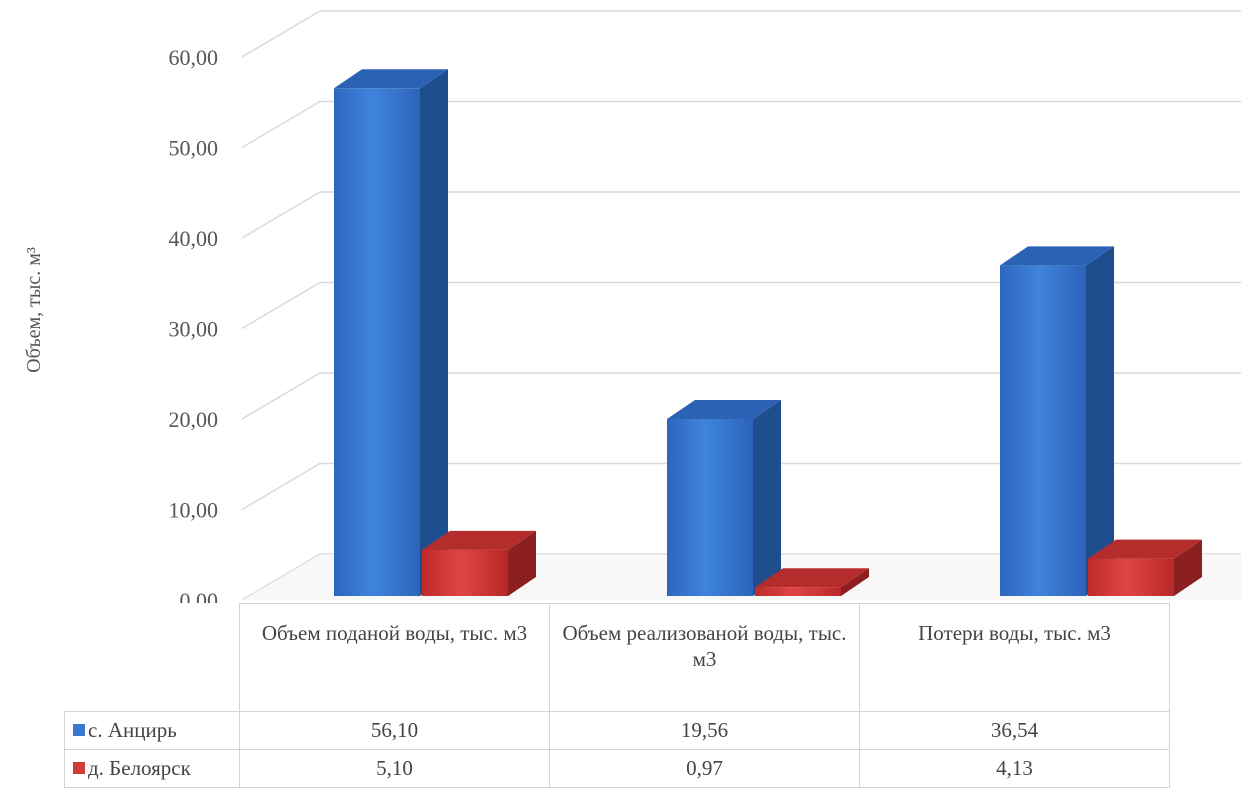 This screenshot has height=800, width=1251. What do you see at coordinates (139, 768) in the screenshot?
I see `series-name: д. Белоярск` at bounding box center [139, 768].